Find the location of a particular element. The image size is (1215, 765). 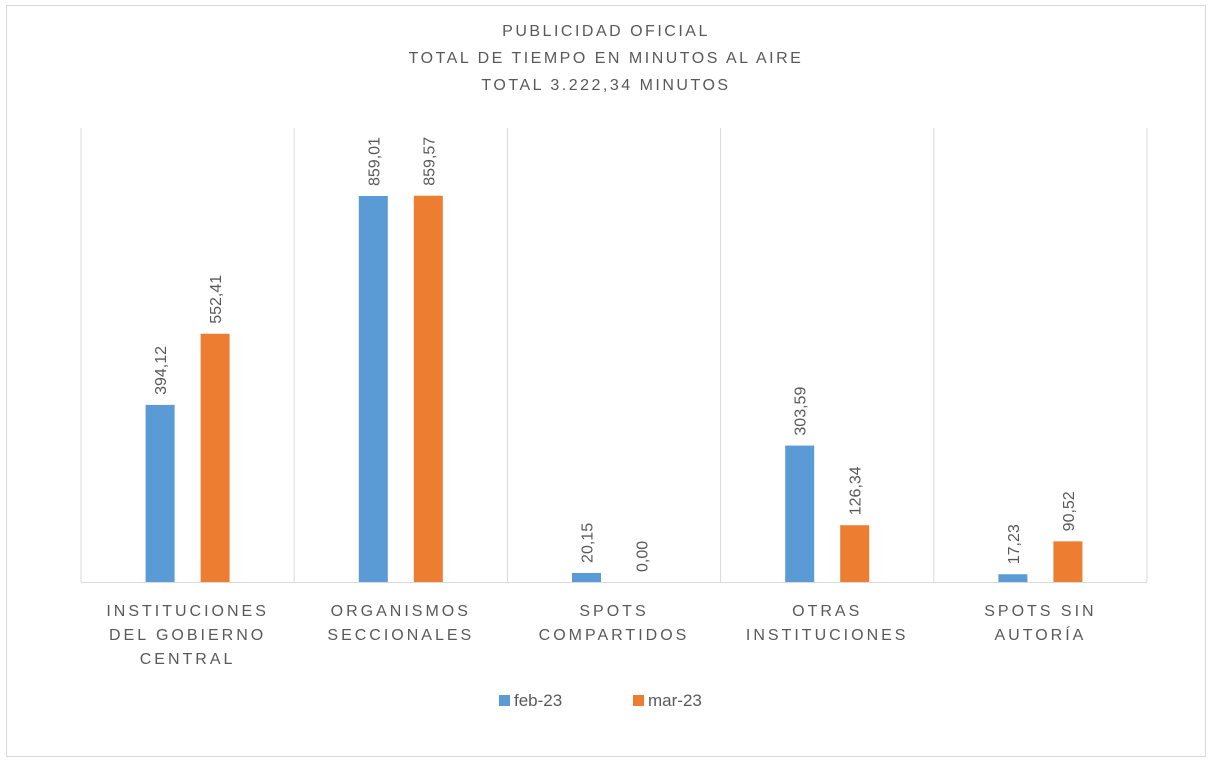

data-label-feb-23-1: 859,01 is located at coordinates (374, 161).